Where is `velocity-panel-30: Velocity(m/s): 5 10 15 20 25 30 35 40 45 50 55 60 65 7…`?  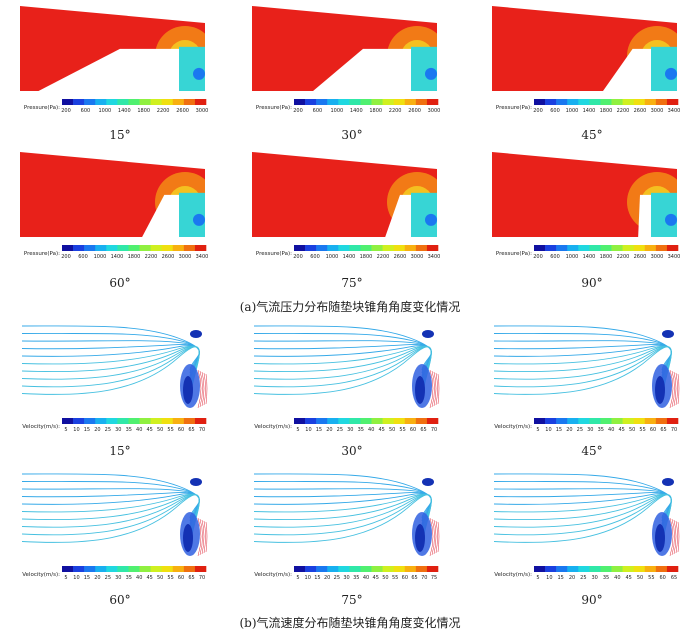 velocity-panel-30: Velocity(m/s): 5 10 15 20 25 30 35 40 45 50 55 60 65 7… is located at coordinates (352, 378).